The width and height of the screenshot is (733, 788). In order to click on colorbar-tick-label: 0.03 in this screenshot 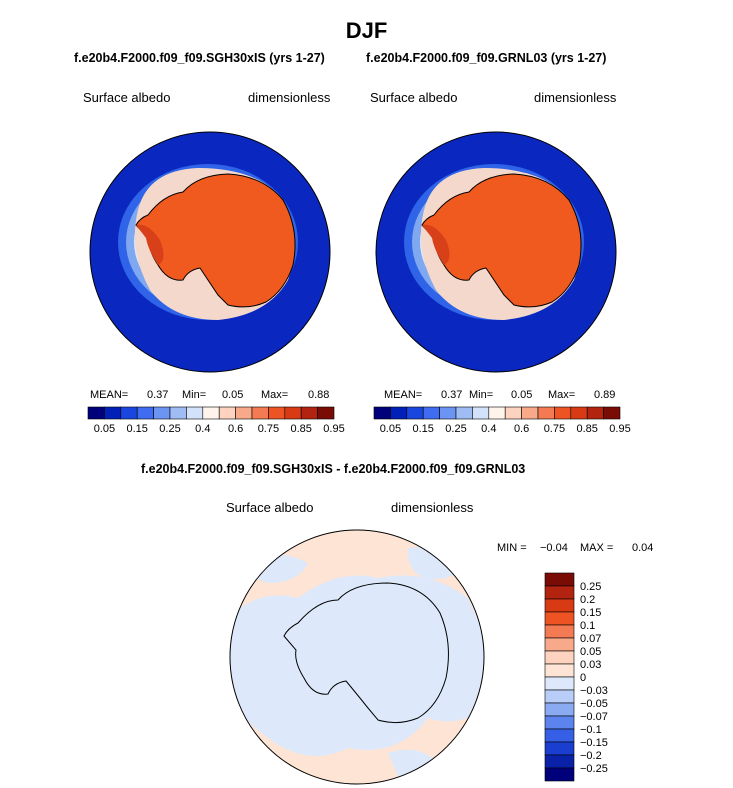, I will do `click(590, 665)`.